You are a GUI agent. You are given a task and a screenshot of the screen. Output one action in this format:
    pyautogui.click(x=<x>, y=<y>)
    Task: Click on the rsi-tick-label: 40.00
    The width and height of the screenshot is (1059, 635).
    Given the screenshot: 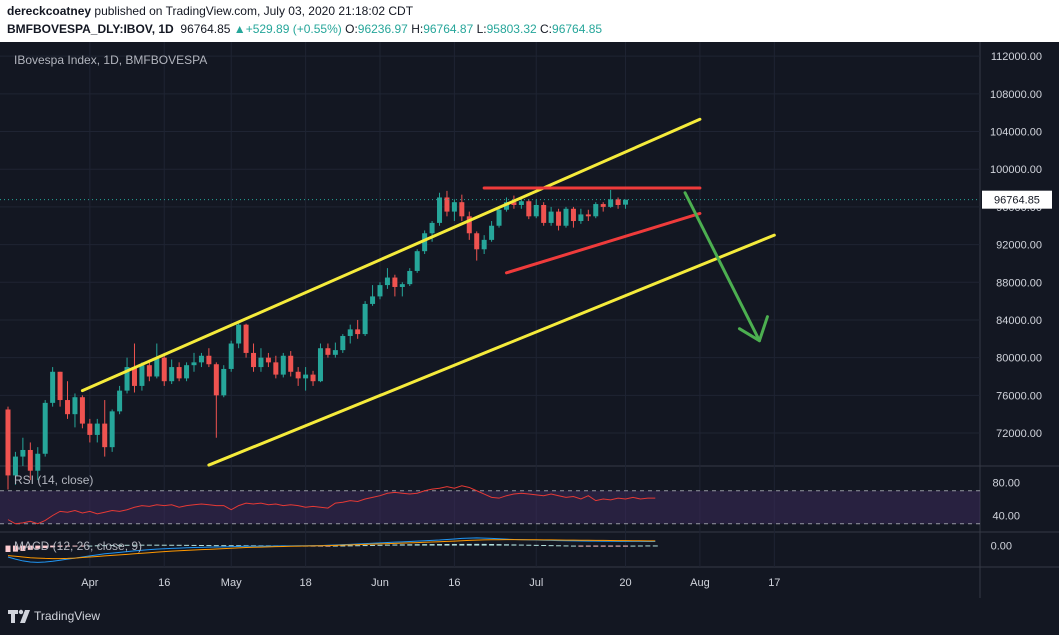 What is the action you would take?
    pyautogui.click(x=1006, y=517)
    